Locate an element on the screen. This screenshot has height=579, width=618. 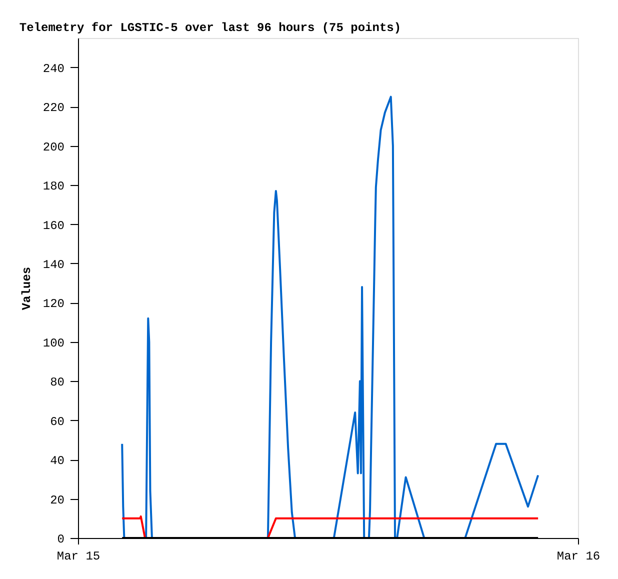
y-tick-label: 200 is located at coordinates (53, 147).